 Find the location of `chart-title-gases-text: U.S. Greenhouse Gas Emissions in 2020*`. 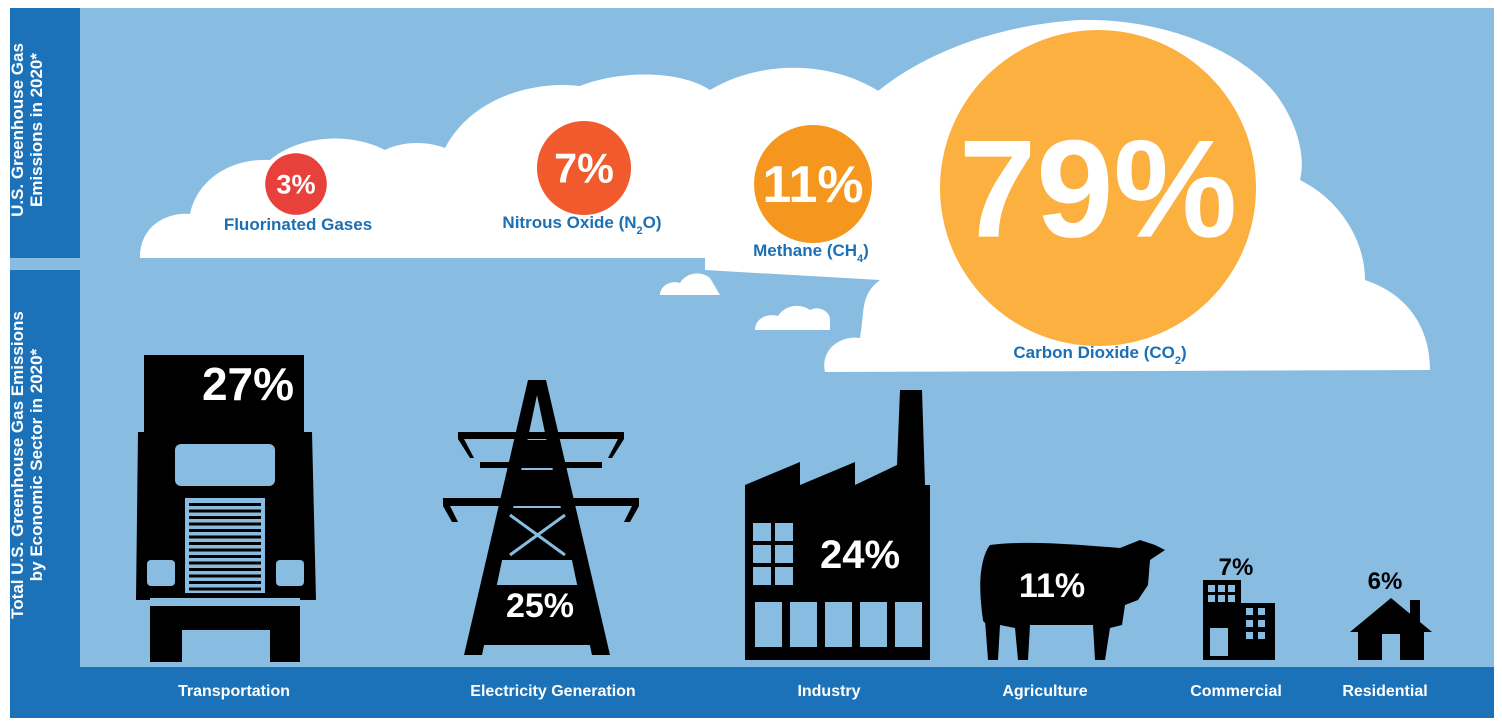

chart-title-gases-text: U.S. Greenhouse Gas Emissions in 2020* is located at coordinates (27, 130).